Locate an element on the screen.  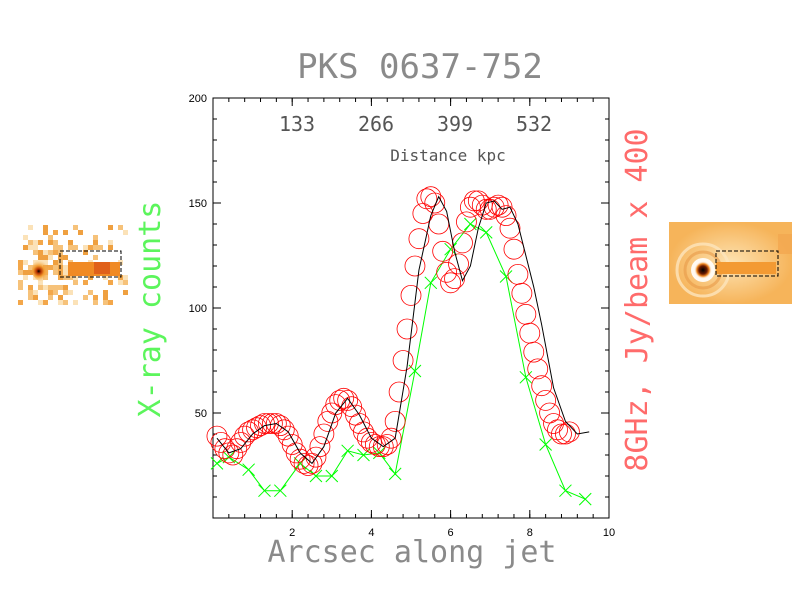
top-axis-tick-label: 133 is located at coordinates (297, 124).